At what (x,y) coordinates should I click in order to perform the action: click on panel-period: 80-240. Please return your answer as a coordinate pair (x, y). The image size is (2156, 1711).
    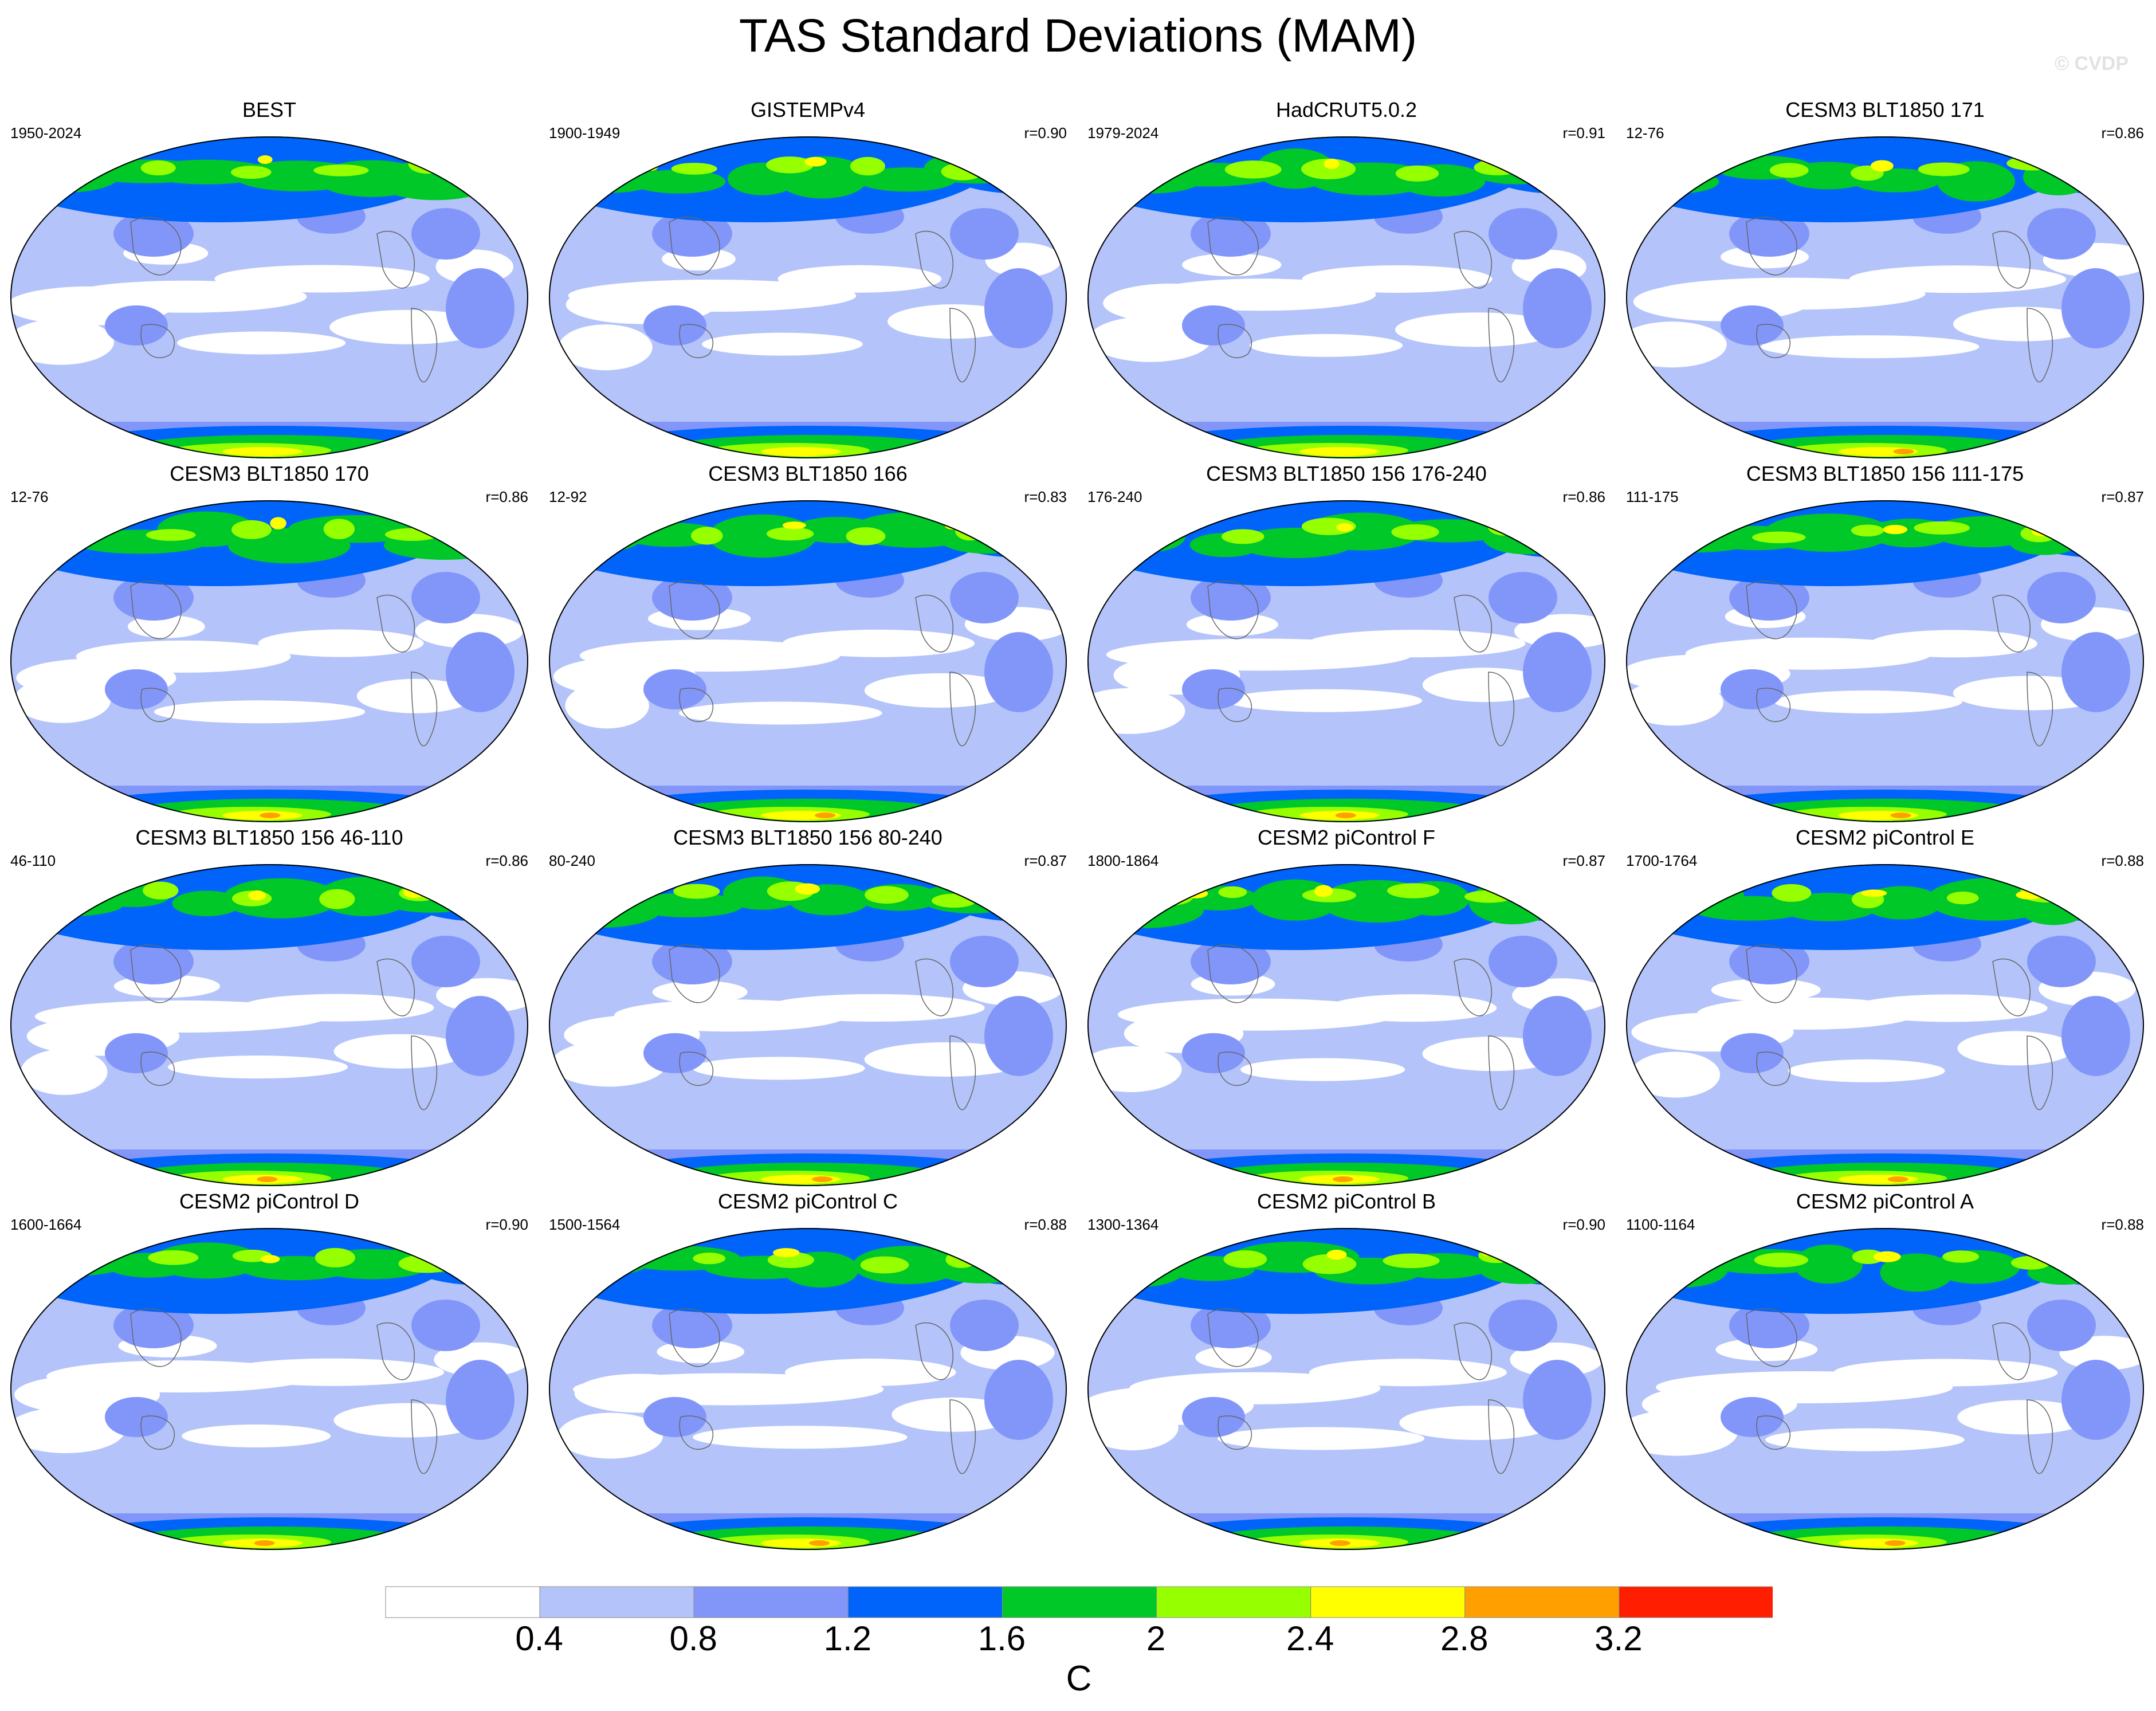
    Looking at the image, I should click on (572, 861).